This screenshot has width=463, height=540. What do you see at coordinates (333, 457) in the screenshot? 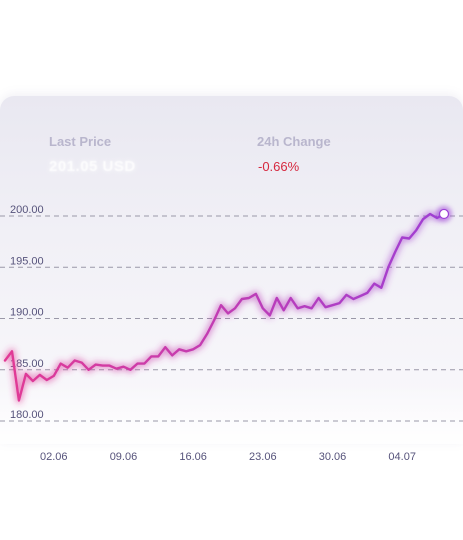
I see `x-tick-label: 30.06` at bounding box center [333, 457].